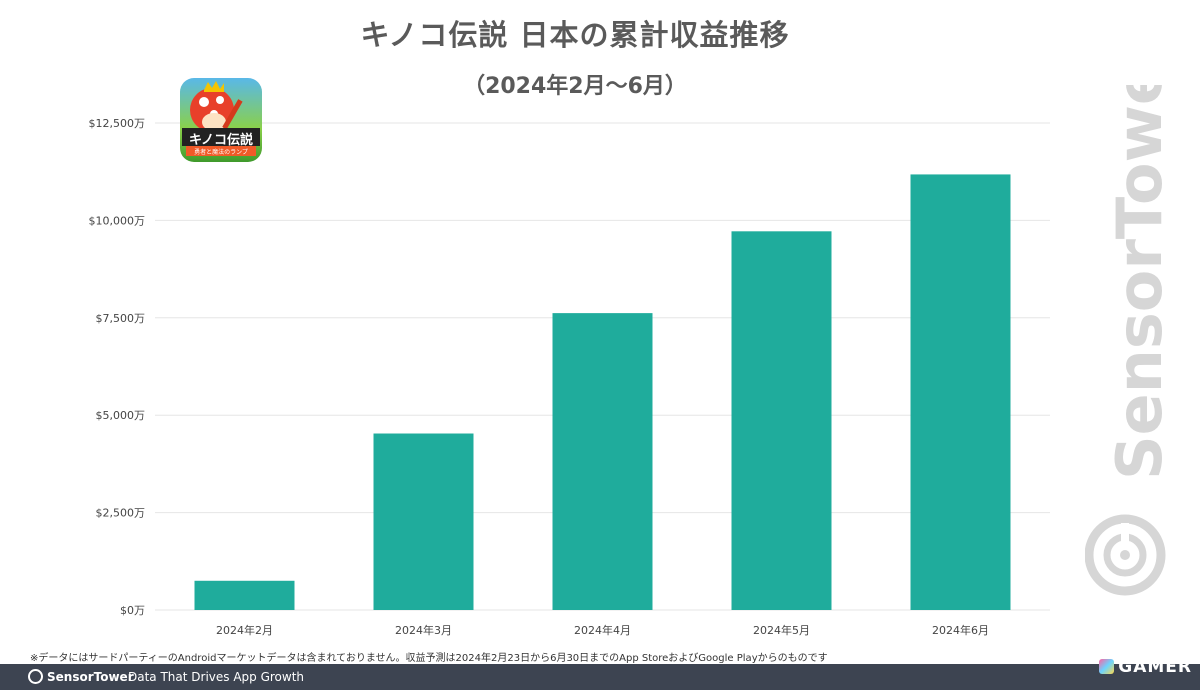  Describe the element at coordinates (121, 513) in the screenshot. I see `y-tick-label: $2,500万` at that location.